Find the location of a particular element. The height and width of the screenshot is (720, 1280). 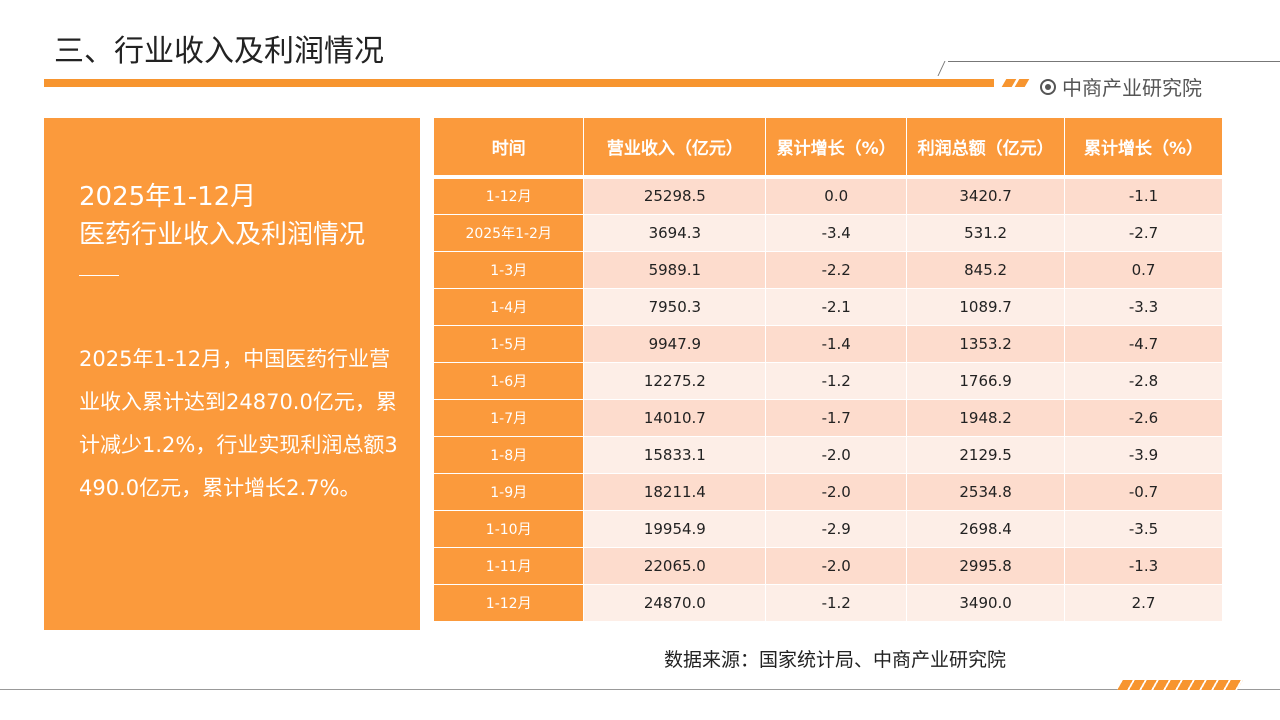

value-cell: 3420.7 is located at coordinates (986, 196).